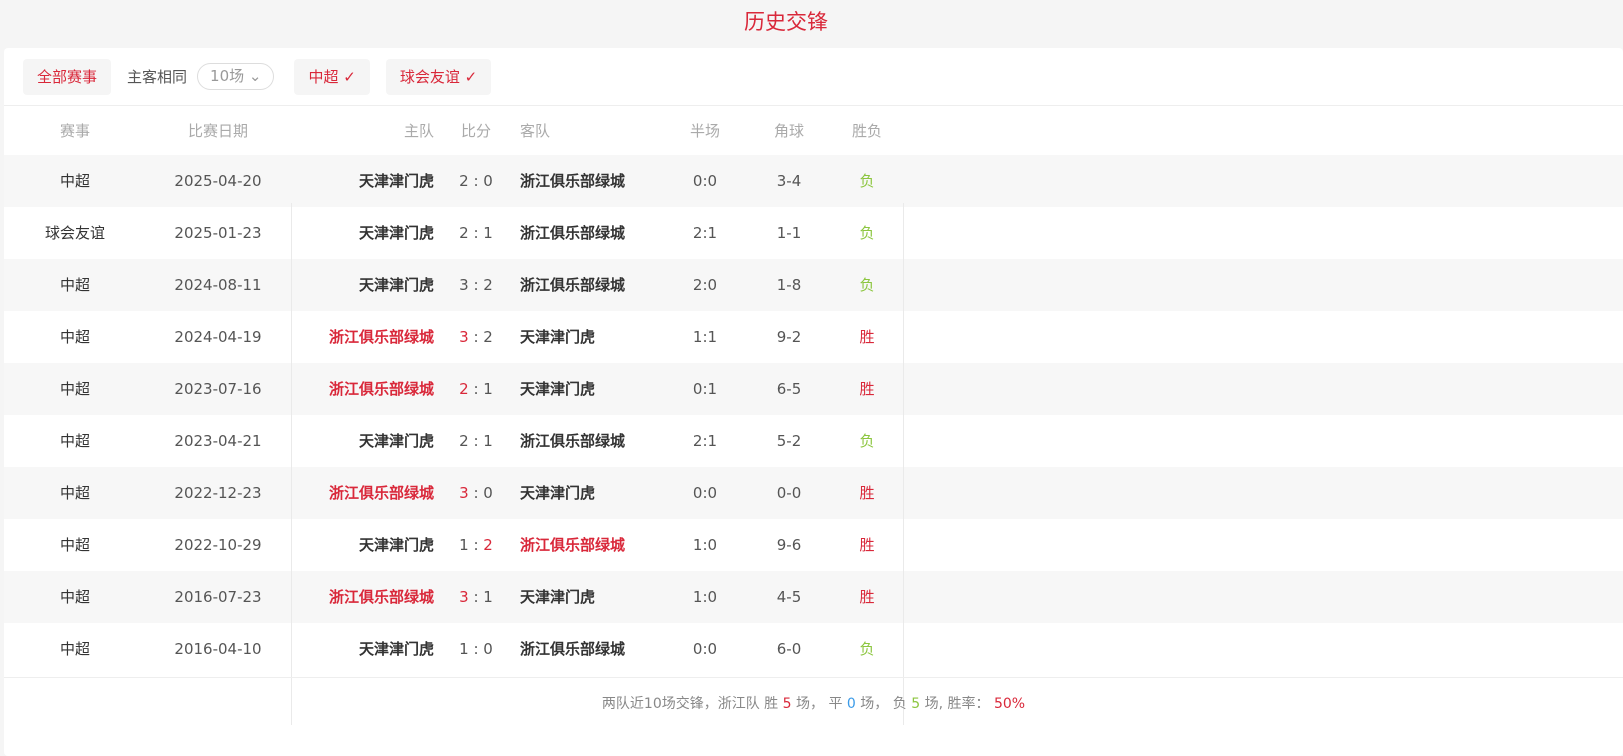  What do you see at coordinates (217, 131) in the screenshot?
I see `header-cell: 比赛日期` at bounding box center [217, 131].